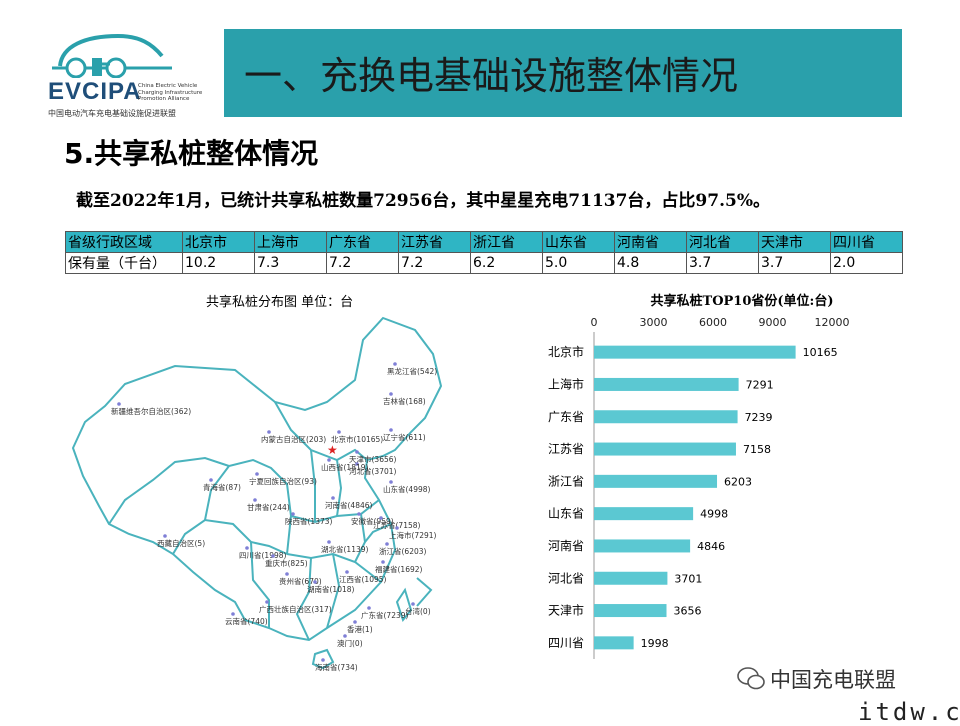  I want to click on table-header-cell: 上海市, so click(290, 242).